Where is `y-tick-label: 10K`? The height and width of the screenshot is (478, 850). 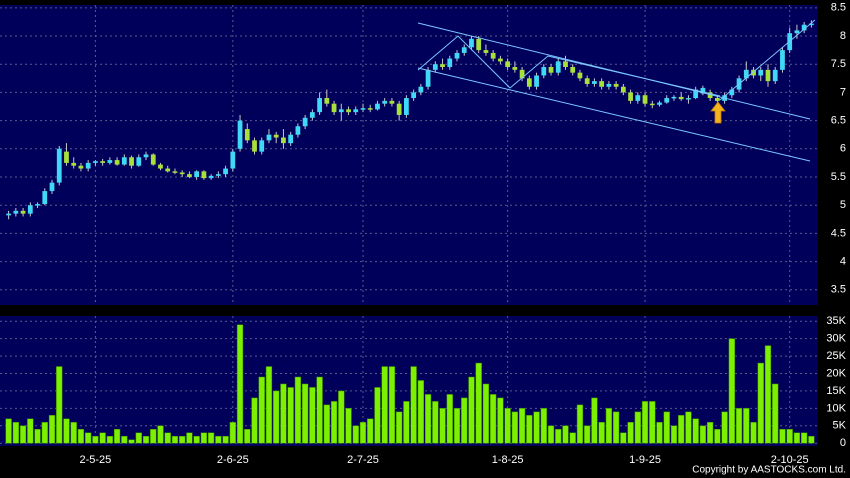
y-tick-label: 10K is located at coordinates (836, 408).